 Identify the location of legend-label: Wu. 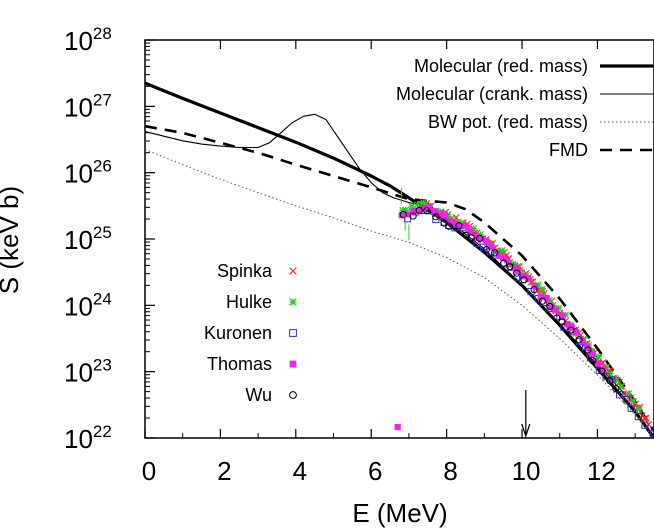
(258, 395).